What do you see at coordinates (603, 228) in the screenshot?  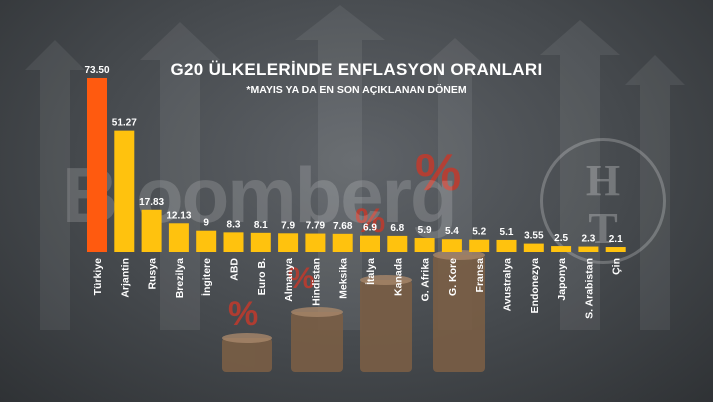 I see `ht-logo-bottom: T` at bounding box center [603, 228].